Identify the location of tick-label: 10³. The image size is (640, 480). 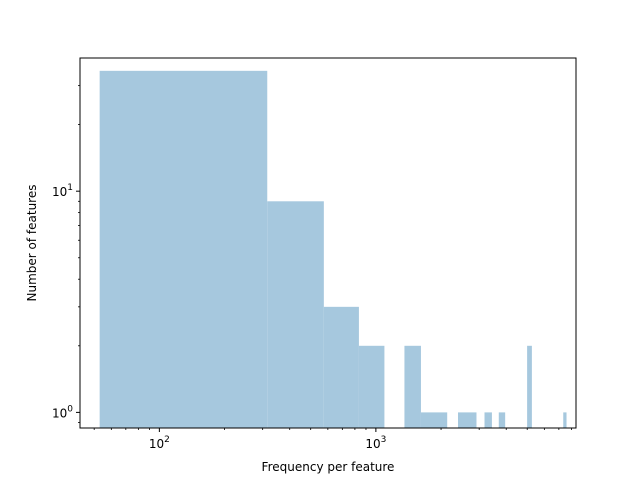
(375, 443).